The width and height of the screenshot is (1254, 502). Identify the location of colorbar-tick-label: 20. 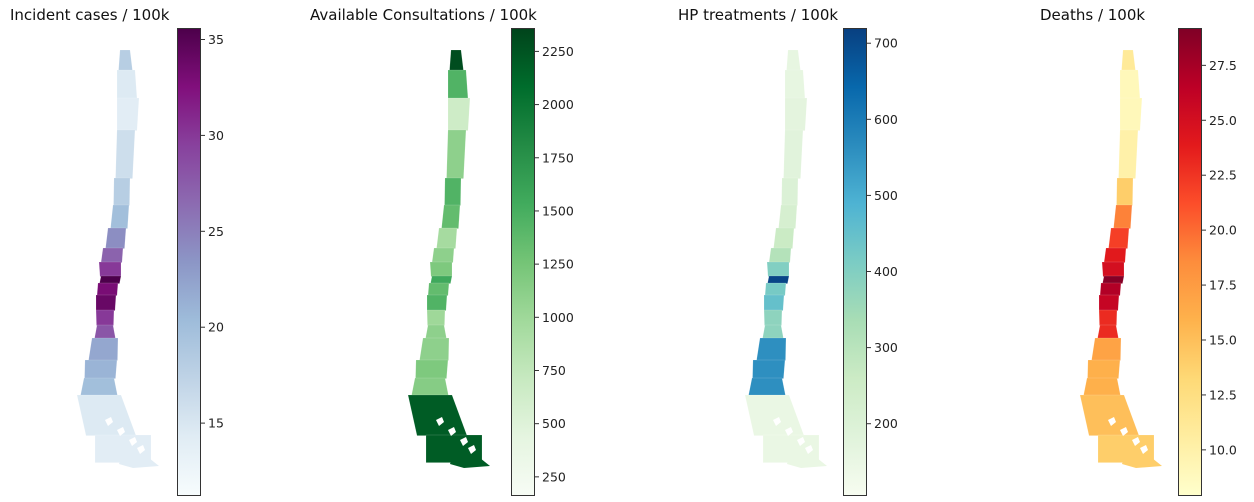
(216, 327).